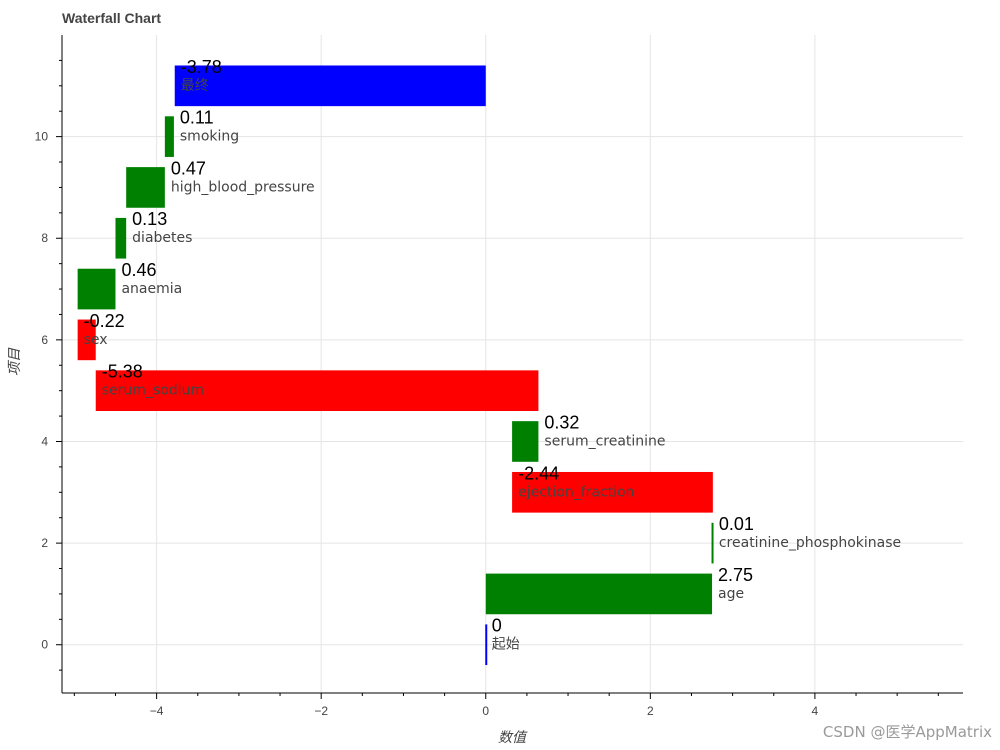  I want to click on bar-smoking, so click(169, 136).